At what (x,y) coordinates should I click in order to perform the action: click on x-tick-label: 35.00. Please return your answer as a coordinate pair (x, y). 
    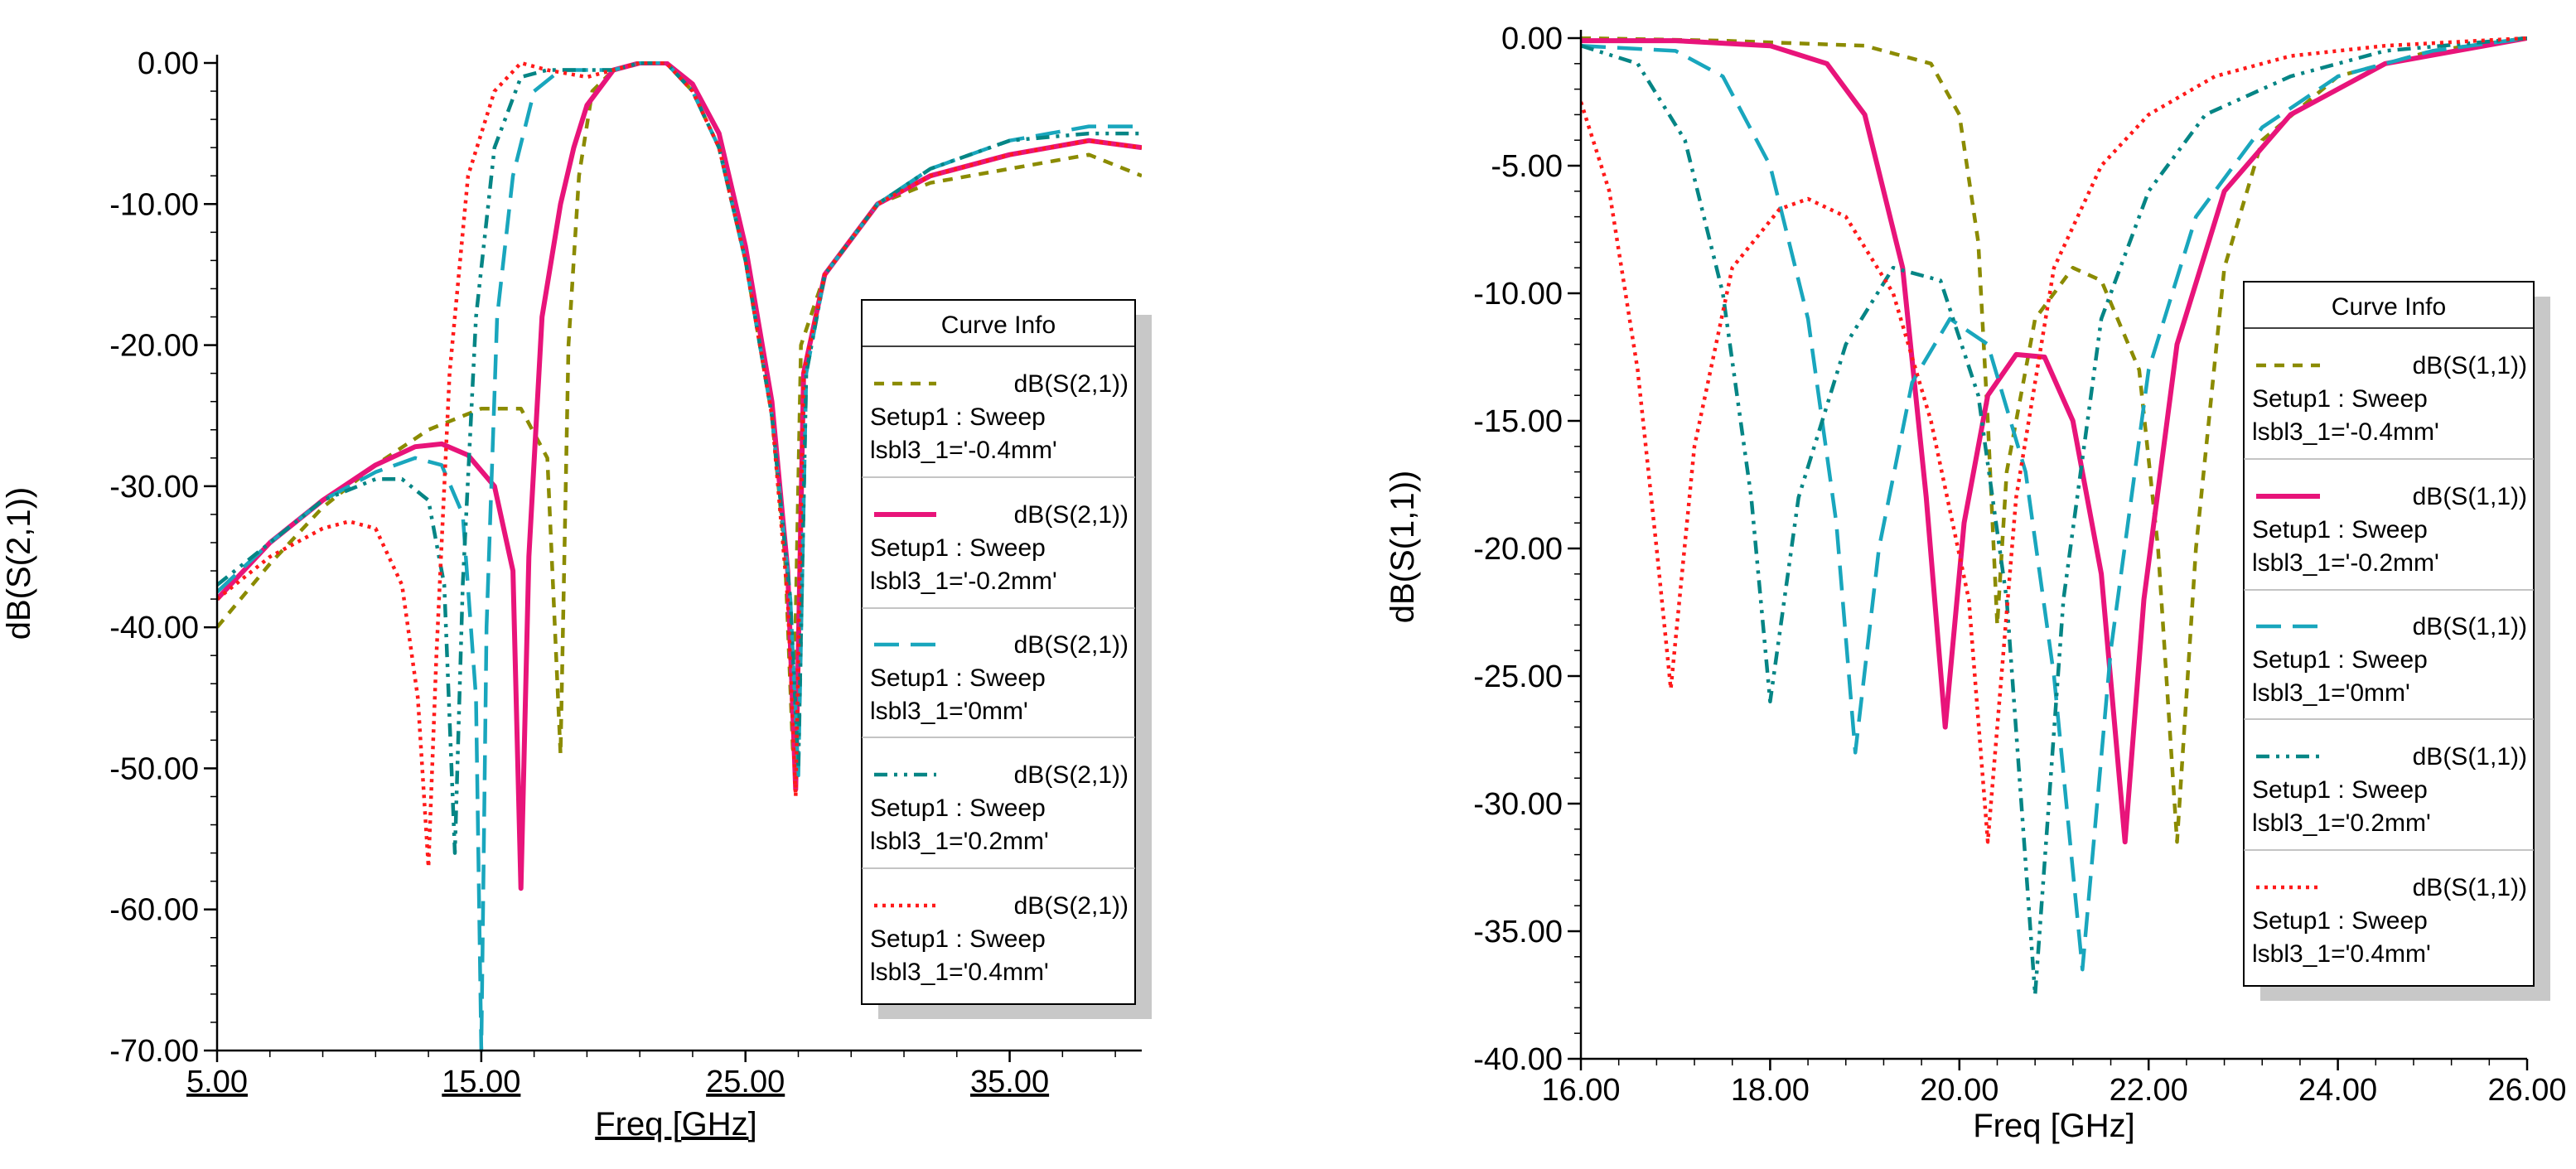
    Looking at the image, I should click on (1009, 1082).